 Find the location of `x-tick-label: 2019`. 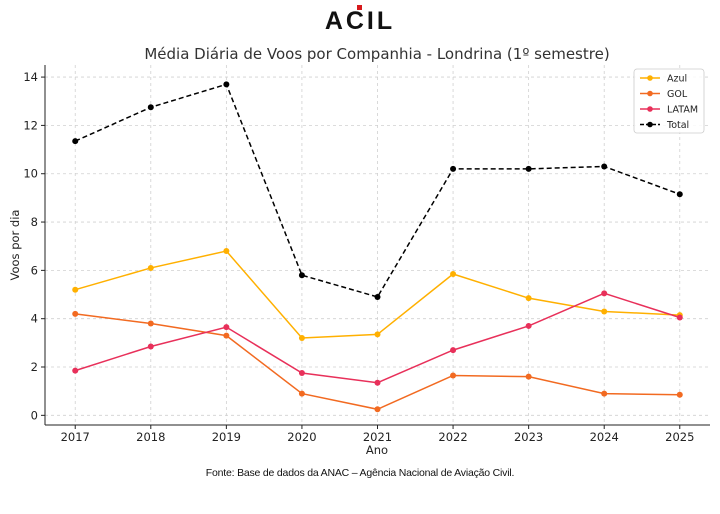

x-tick-label: 2019 is located at coordinates (226, 437).